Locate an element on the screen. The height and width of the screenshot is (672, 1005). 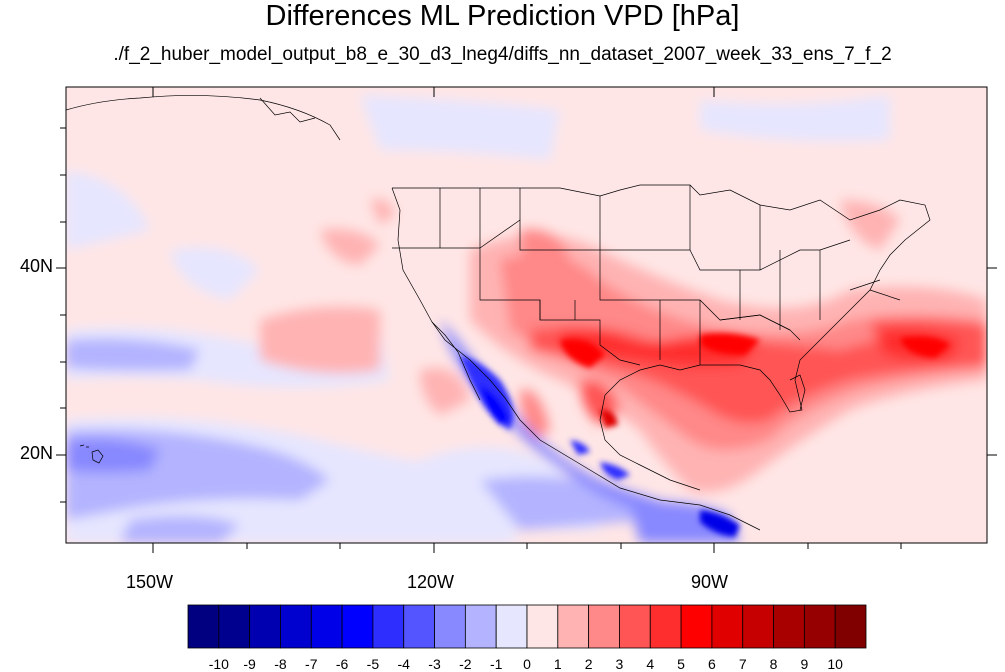
colorbar-label: 10 is located at coordinates (835, 664).